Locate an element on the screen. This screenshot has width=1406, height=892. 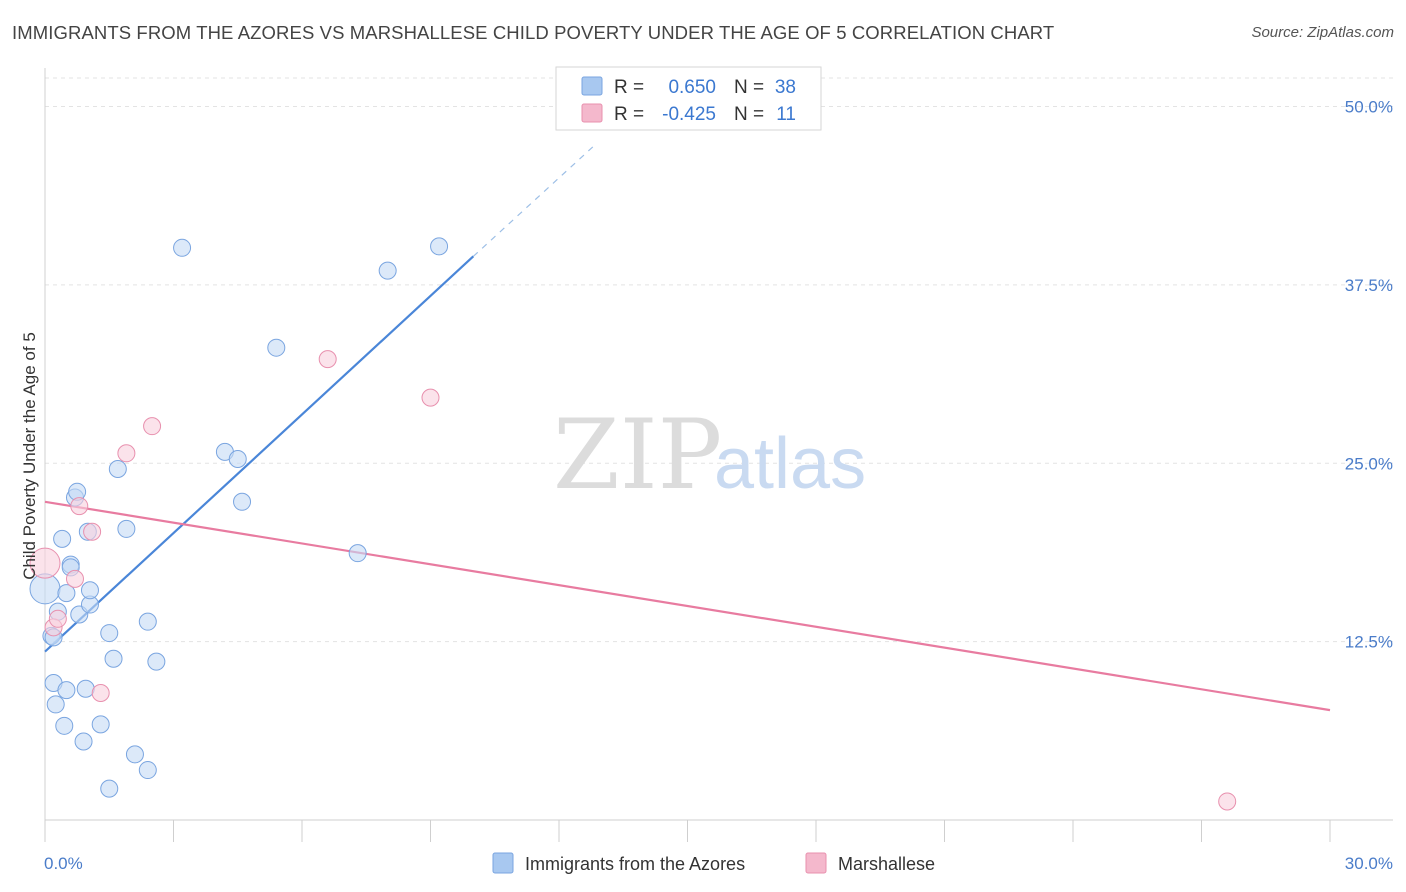
legend-n-label-marshallese: N = is located at coordinates (749, 114).